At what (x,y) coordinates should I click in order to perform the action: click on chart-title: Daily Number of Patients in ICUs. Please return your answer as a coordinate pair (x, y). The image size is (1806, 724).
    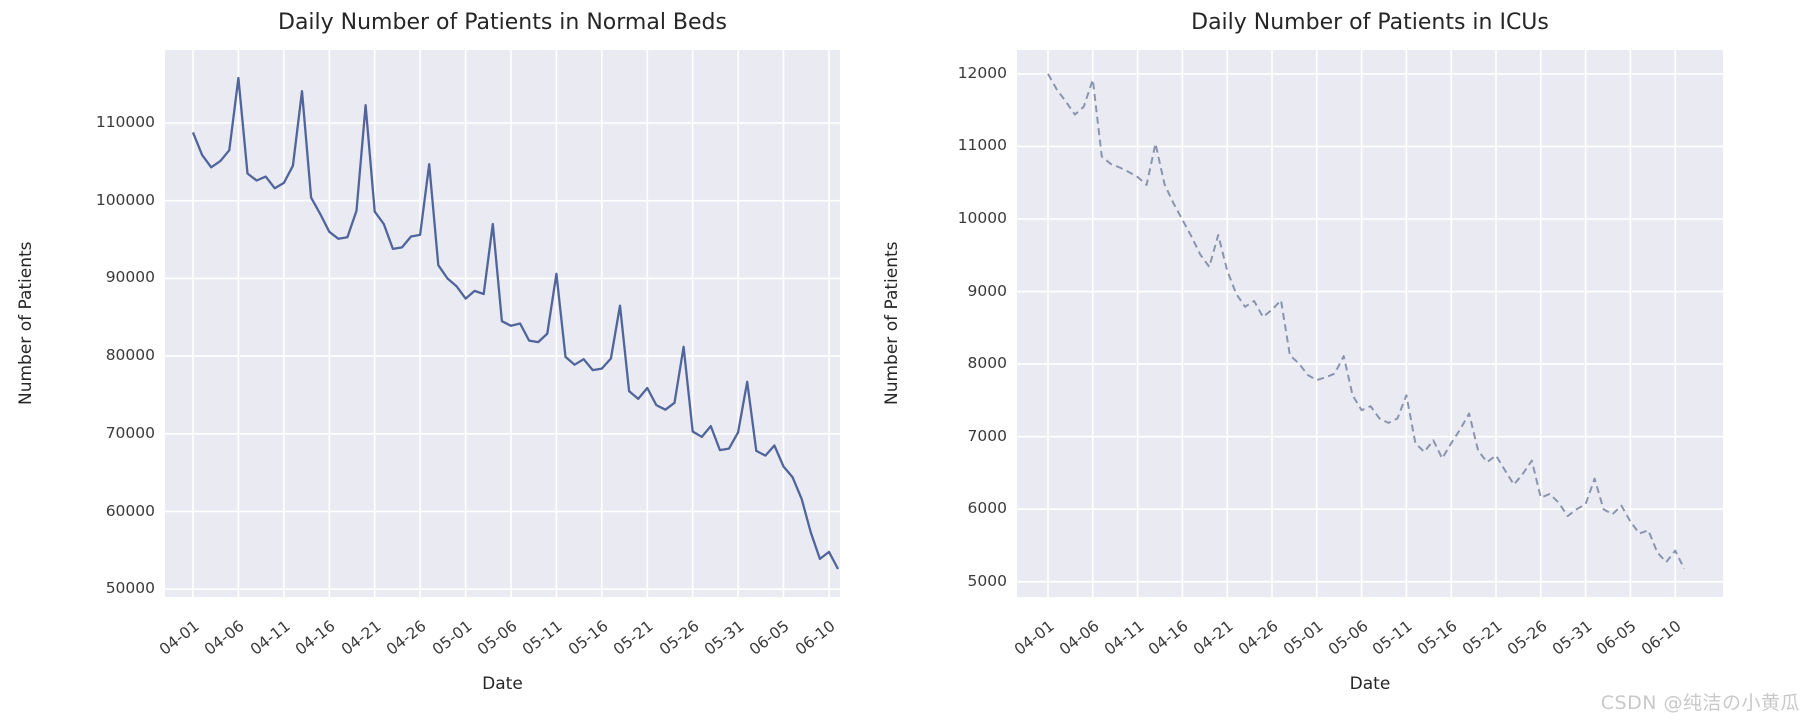
    Looking at the image, I should click on (1370, 22).